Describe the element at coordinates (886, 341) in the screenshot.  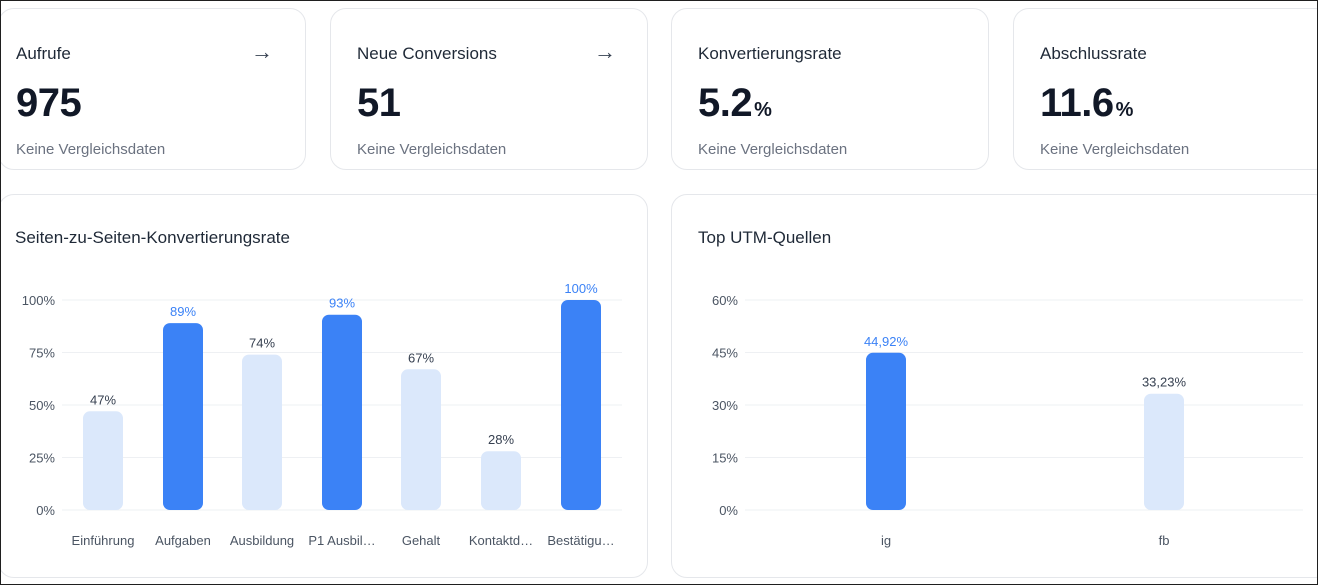
I see `bar-value-label: 44,92%` at that location.